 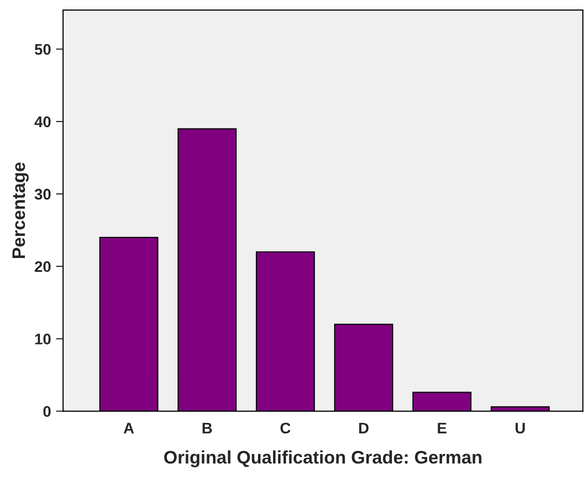 I want to click on x-tick-label: U, so click(x=520, y=428).